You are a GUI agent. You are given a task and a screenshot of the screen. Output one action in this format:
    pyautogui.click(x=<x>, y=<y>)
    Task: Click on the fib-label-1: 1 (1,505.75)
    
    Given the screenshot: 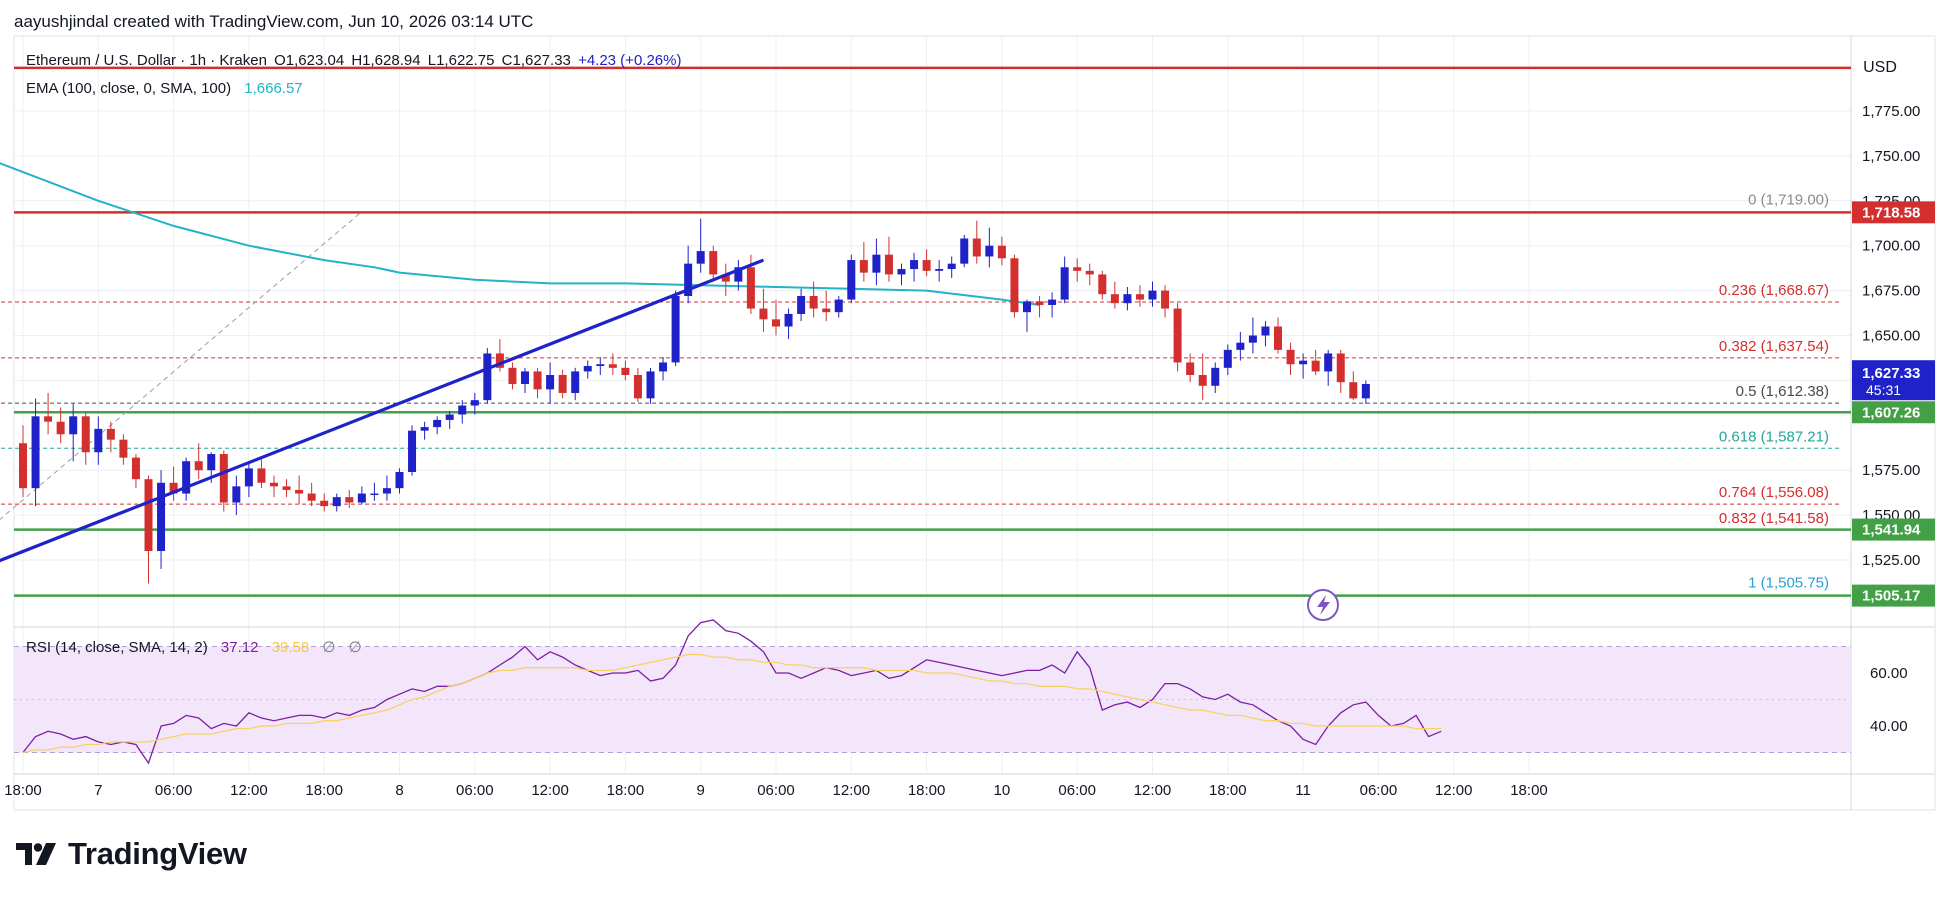 What is the action you would take?
    pyautogui.click(x=1788, y=583)
    